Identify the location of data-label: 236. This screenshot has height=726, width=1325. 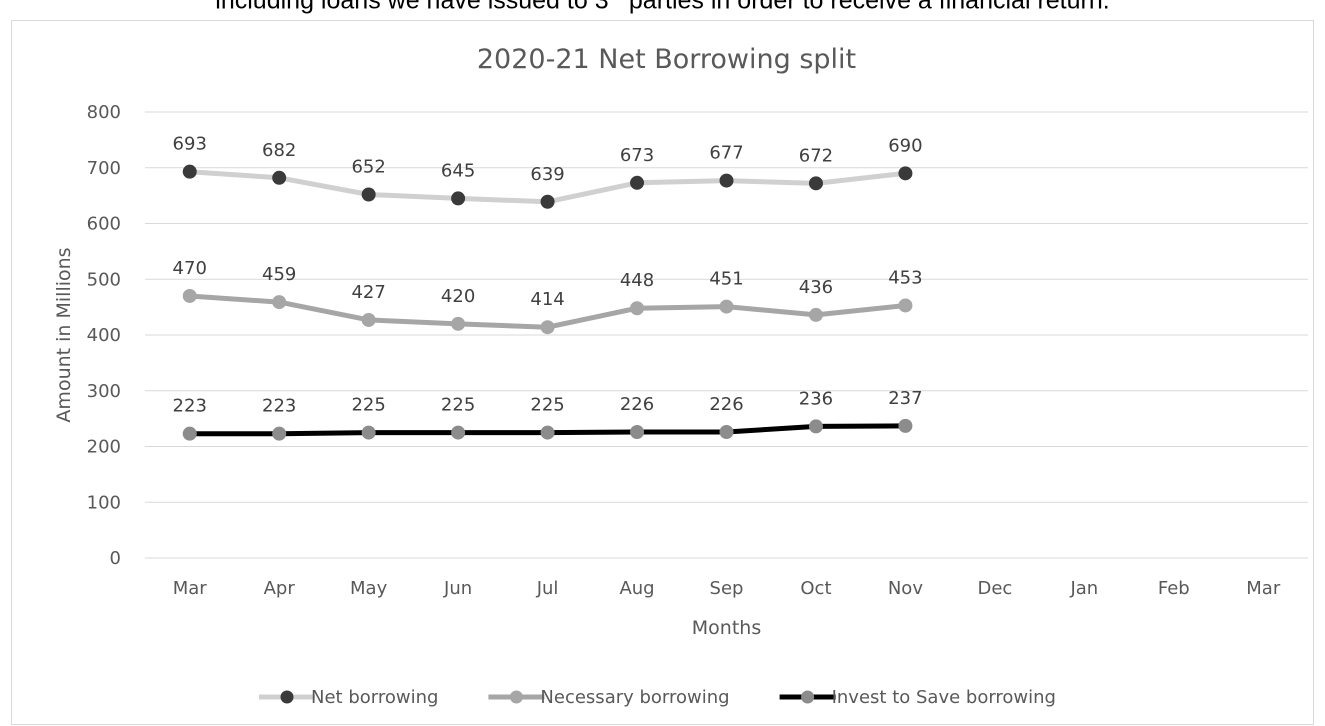
(816, 398).